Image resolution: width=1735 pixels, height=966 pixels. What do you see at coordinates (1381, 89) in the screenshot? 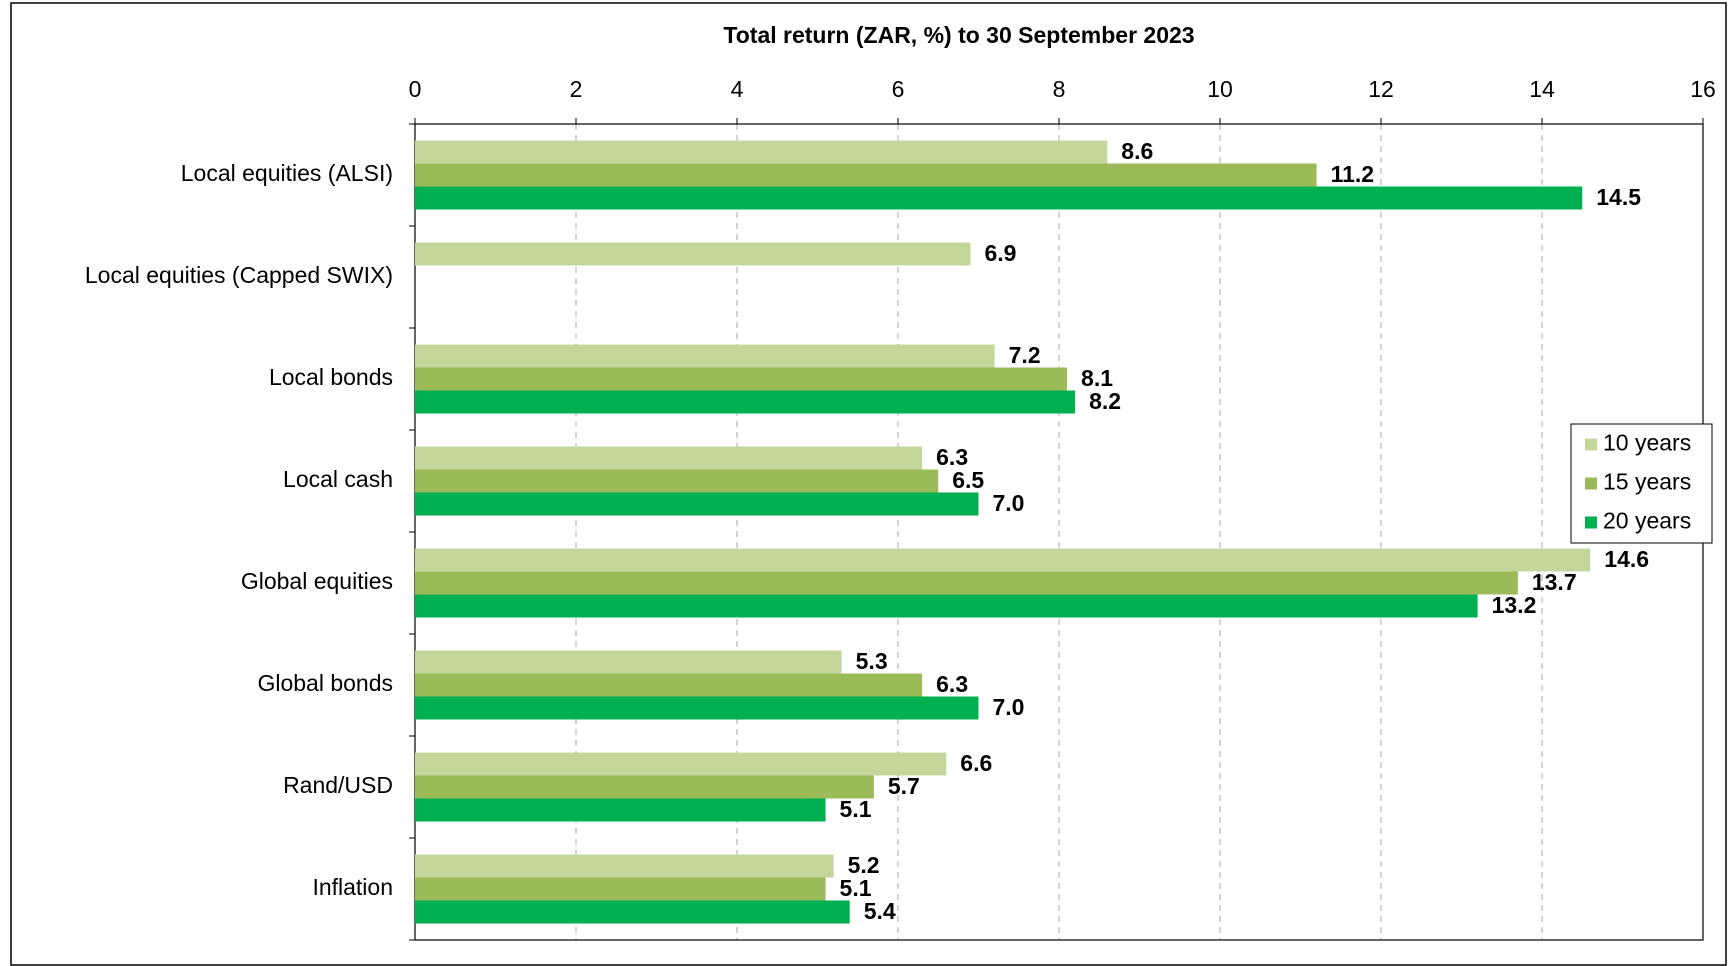
I see `x-tick-label: 12` at bounding box center [1381, 89].